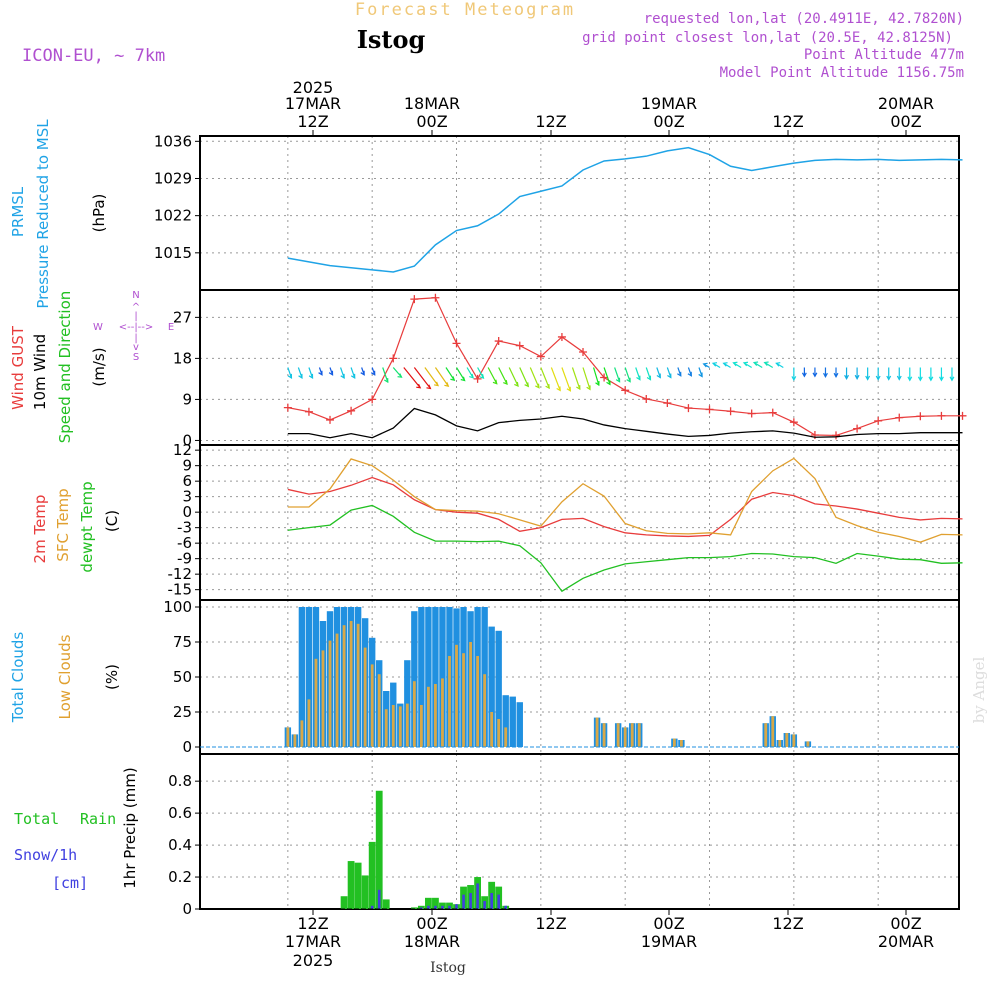 The height and width of the screenshot is (1000, 1000). What do you see at coordinates (130, 827) in the screenshot?
I see `precip-unit: 1hr Precip (mm)` at bounding box center [130, 827].